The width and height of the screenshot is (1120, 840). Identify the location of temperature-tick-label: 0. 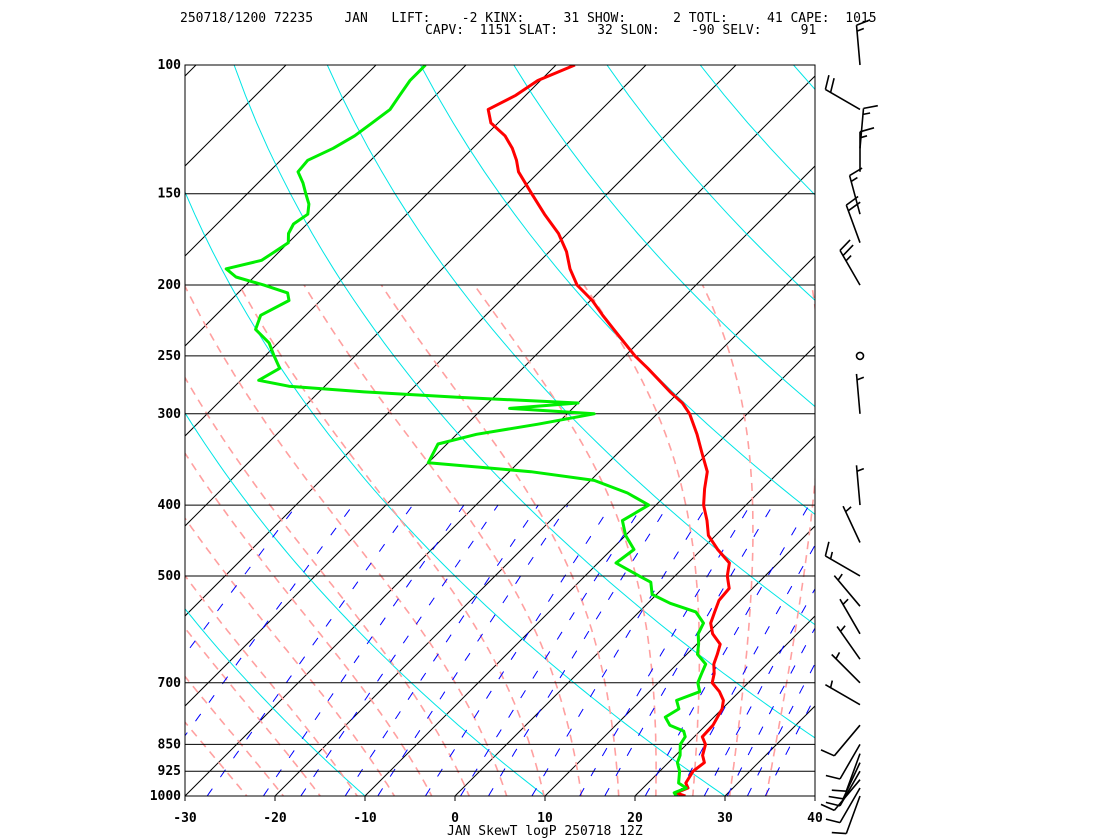
(455, 818).